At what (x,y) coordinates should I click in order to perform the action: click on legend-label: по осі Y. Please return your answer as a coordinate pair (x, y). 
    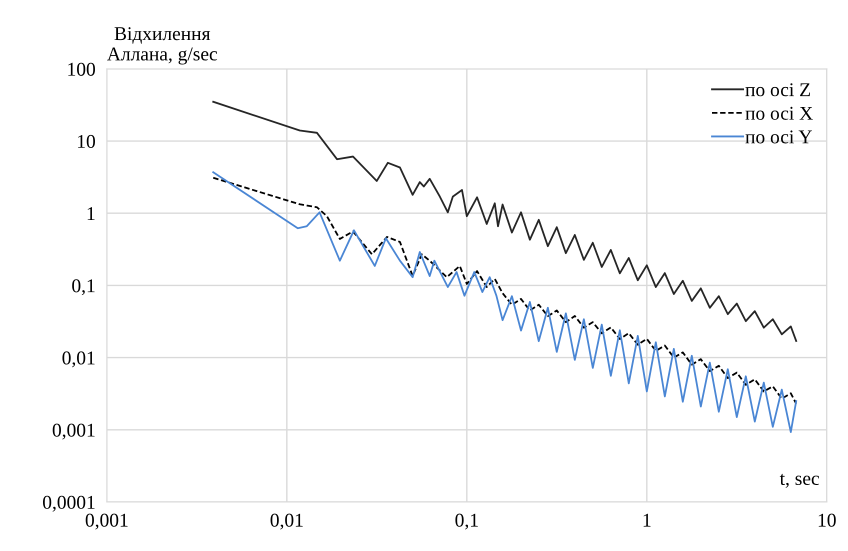
    Looking at the image, I should click on (778, 137).